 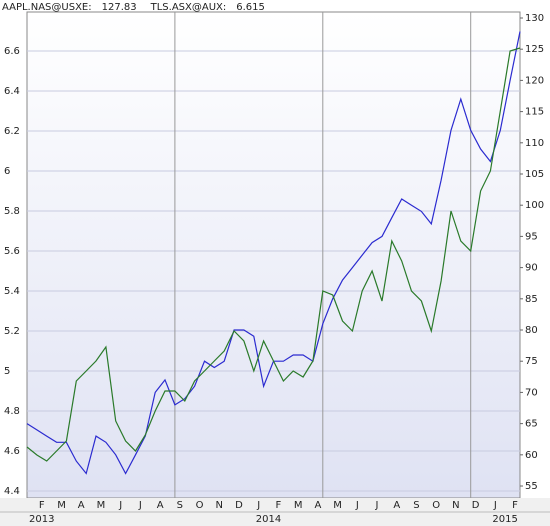 I want to click on legend-value: 6.615, so click(x=250, y=7).